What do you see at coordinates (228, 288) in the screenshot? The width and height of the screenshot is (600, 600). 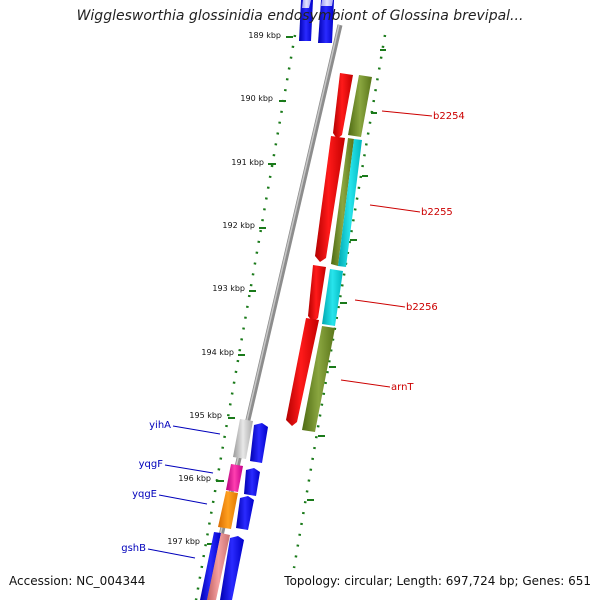 I see `tick-label-193: 193 kbp` at bounding box center [228, 288].